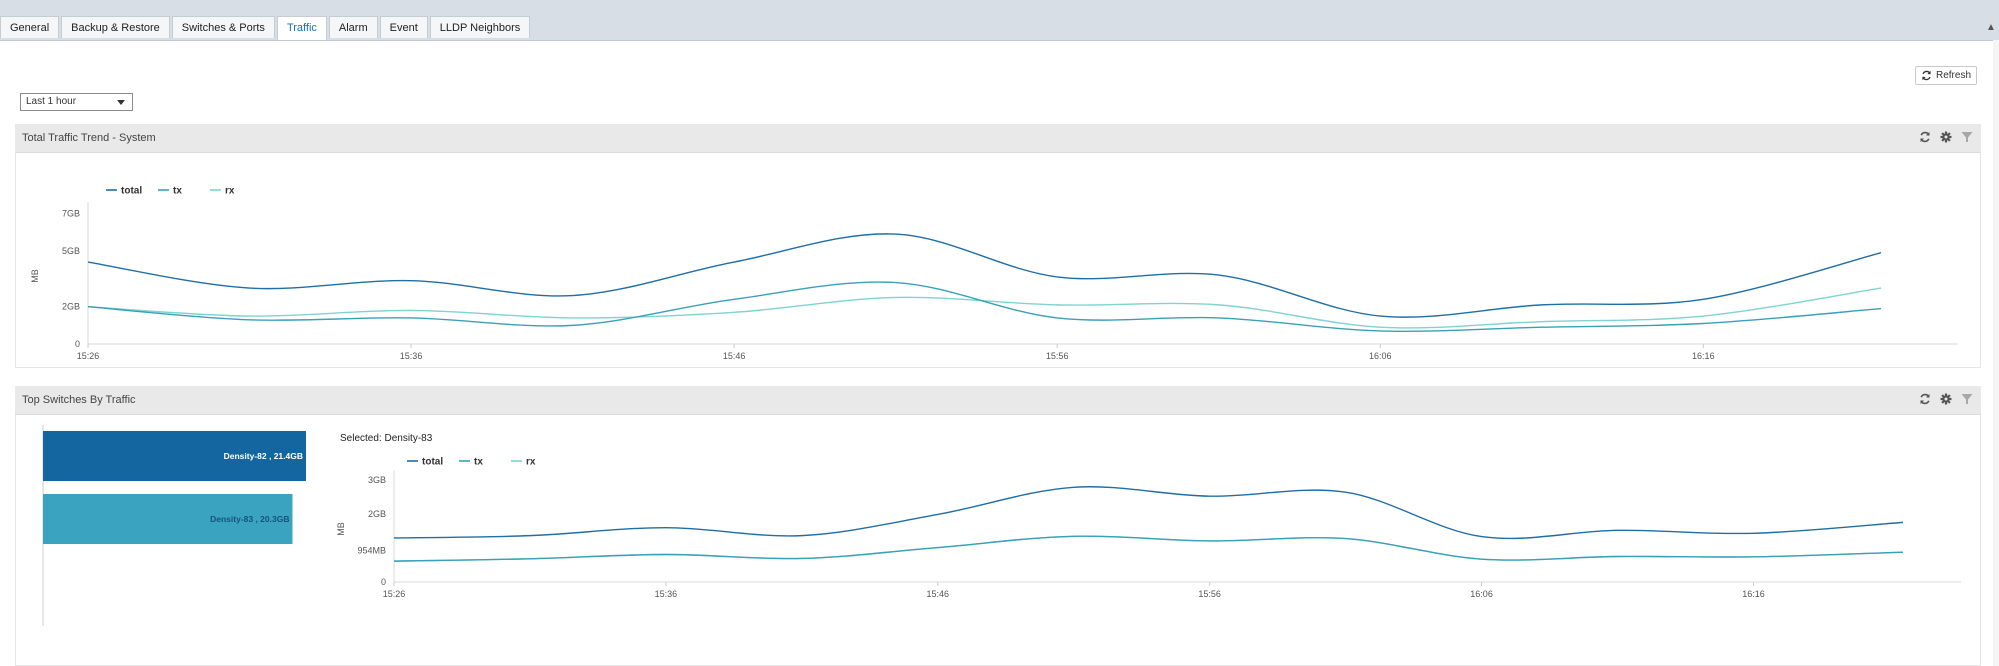 This screenshot has width=1999, height=666. What do you see at coordinates (301, 28) in the screenshot?
I see `tab-traffic: Traffic` at bounding box center [301, 28].